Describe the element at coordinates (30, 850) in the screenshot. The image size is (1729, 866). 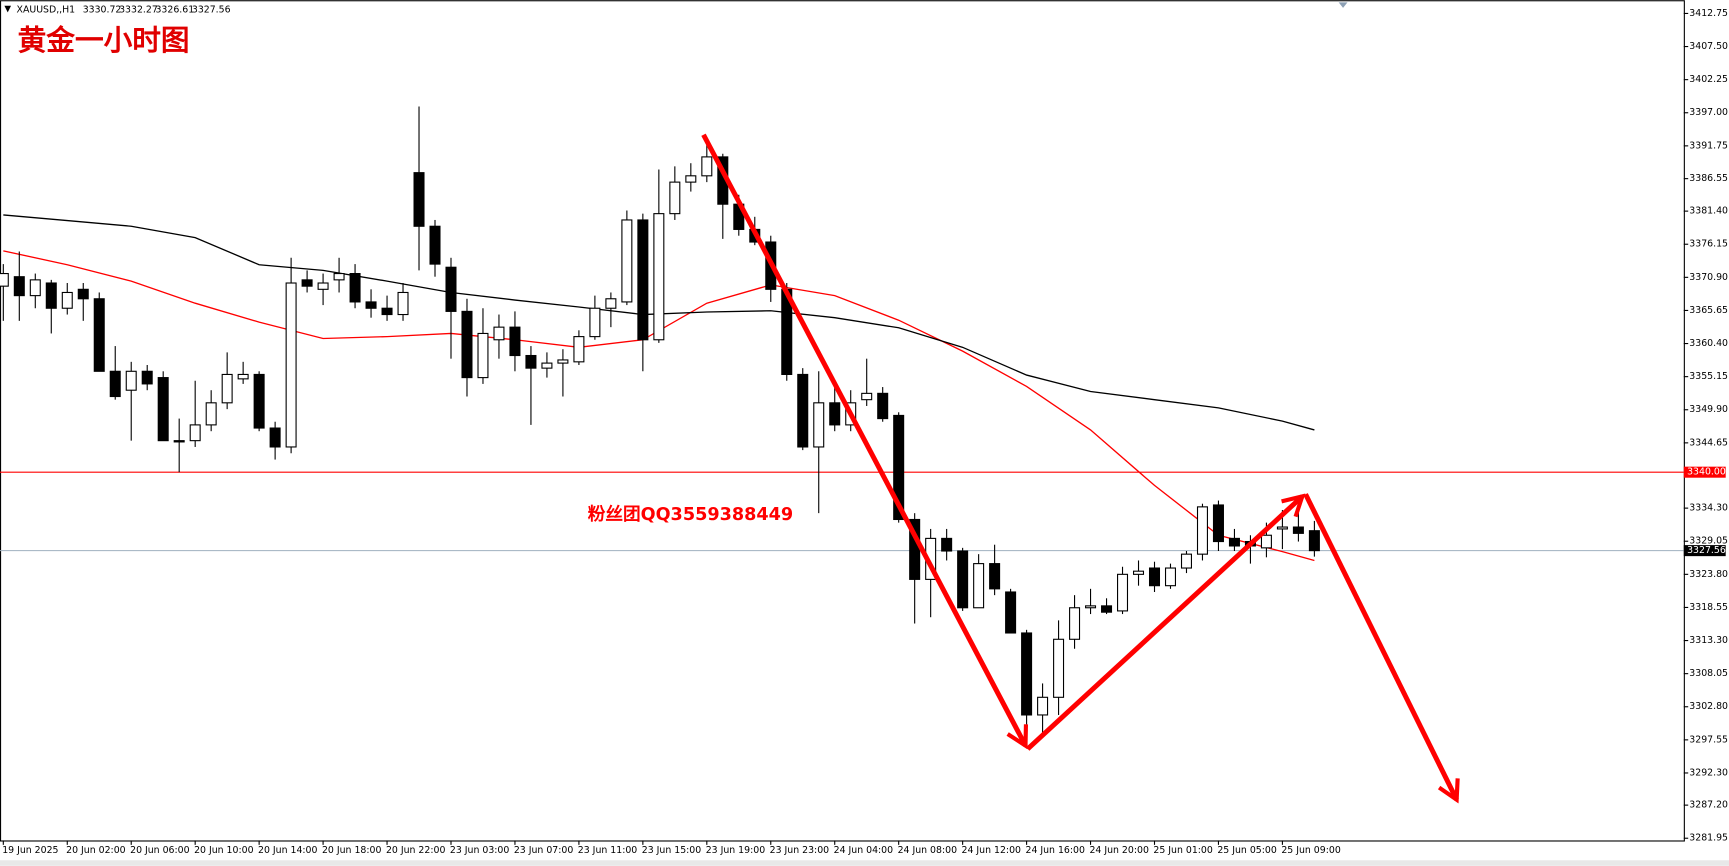
I see `x-tick-label: 19 Jun 2025` at that location.